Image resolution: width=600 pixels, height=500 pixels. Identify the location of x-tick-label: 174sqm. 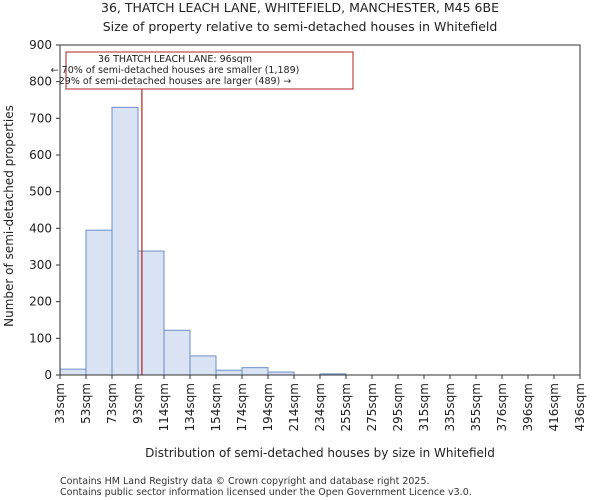
(242, 407).